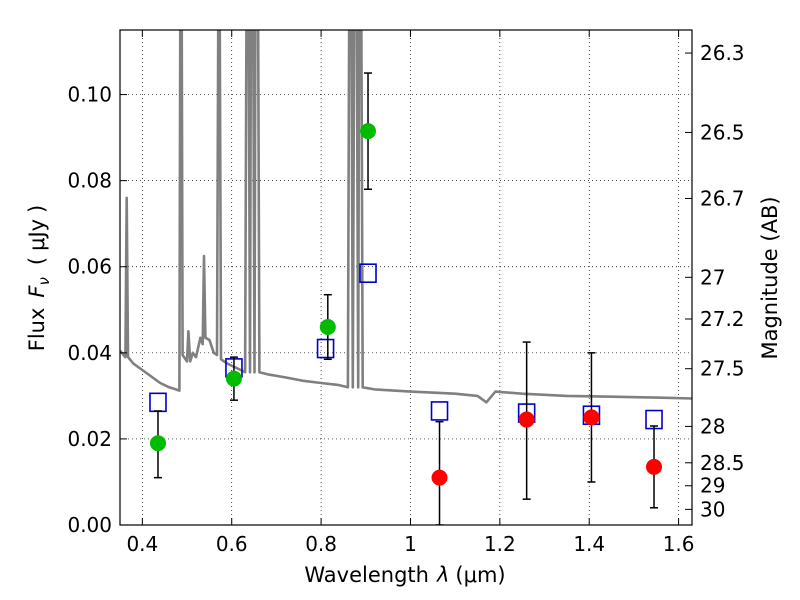 The height and width of the screenshot is (600, 800). What do you see at coordinates (722, 53) in the screenshot?
I see `y2-tick-label: 26.3` at bounding box center [722, 53].